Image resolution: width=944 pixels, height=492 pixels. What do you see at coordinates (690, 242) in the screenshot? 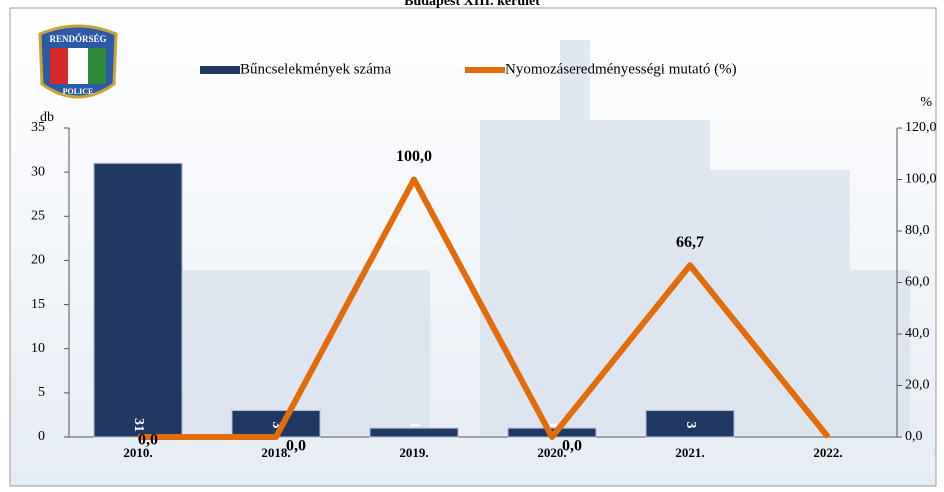
I see `line-value-label: 66,7` at bounding box center [690, 242].